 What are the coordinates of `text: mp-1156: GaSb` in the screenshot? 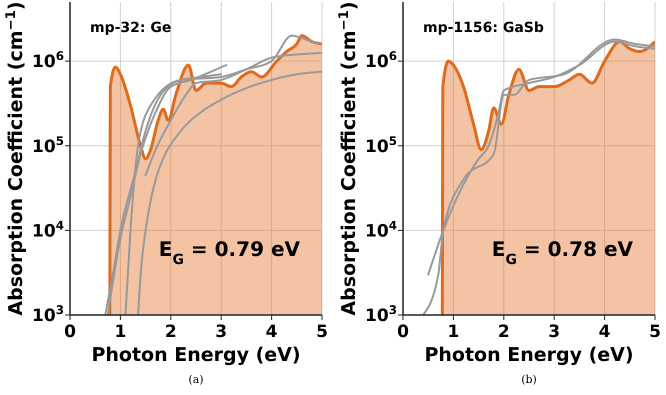 It's located at (483, 28).